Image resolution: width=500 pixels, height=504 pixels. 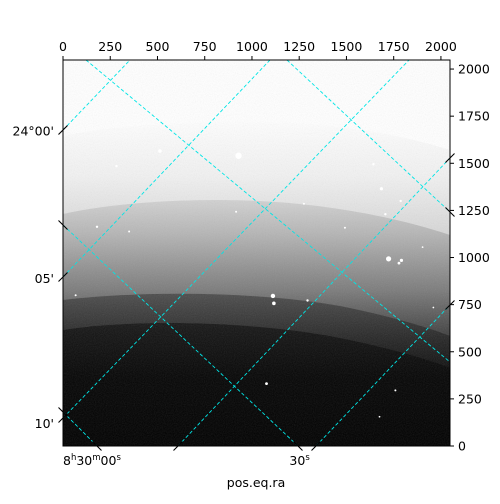 What do you see at coordinates (252, 46) in the screenshot?
I see `top-tick-label-4: 1000` at bounding box center [252, 46].